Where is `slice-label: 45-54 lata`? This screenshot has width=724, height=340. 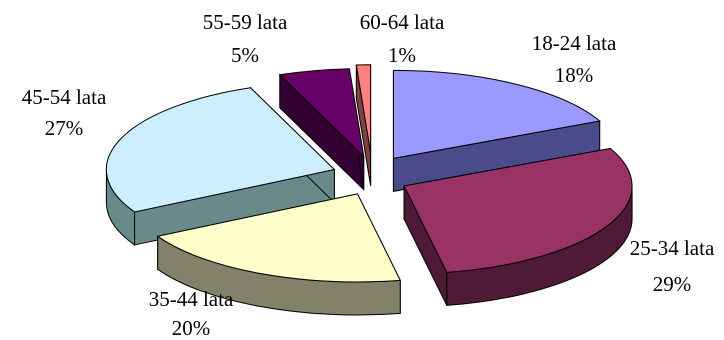 slice-label: 45-54 lata is located at coordinates (64, 97).